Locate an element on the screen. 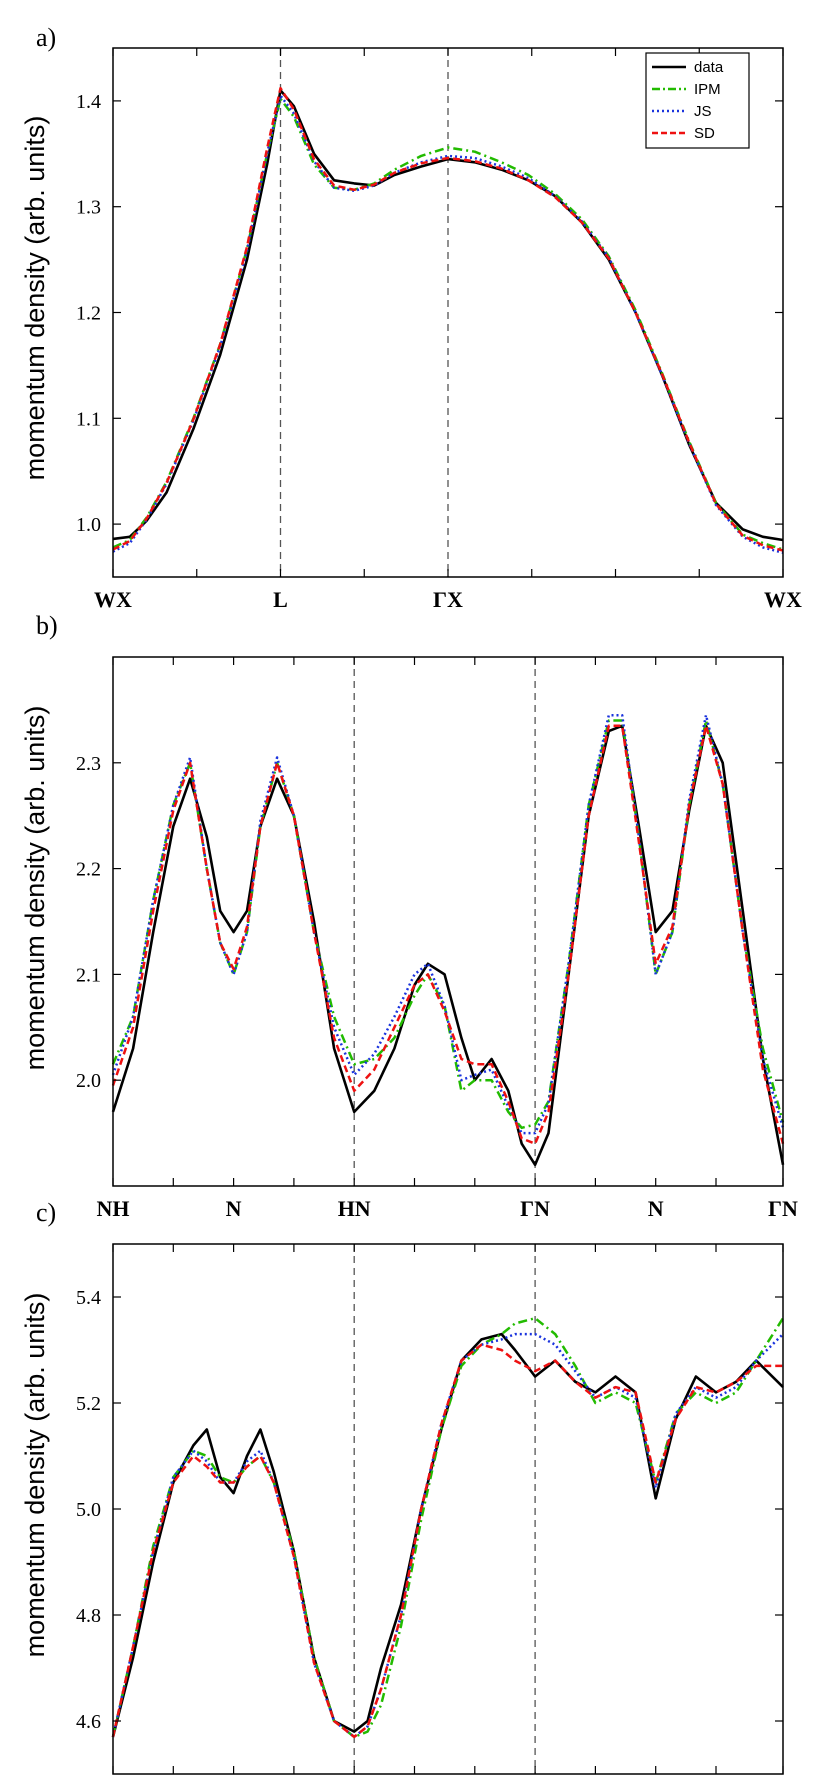  legend-entry-js: JS is located at coordinates (703, 111).